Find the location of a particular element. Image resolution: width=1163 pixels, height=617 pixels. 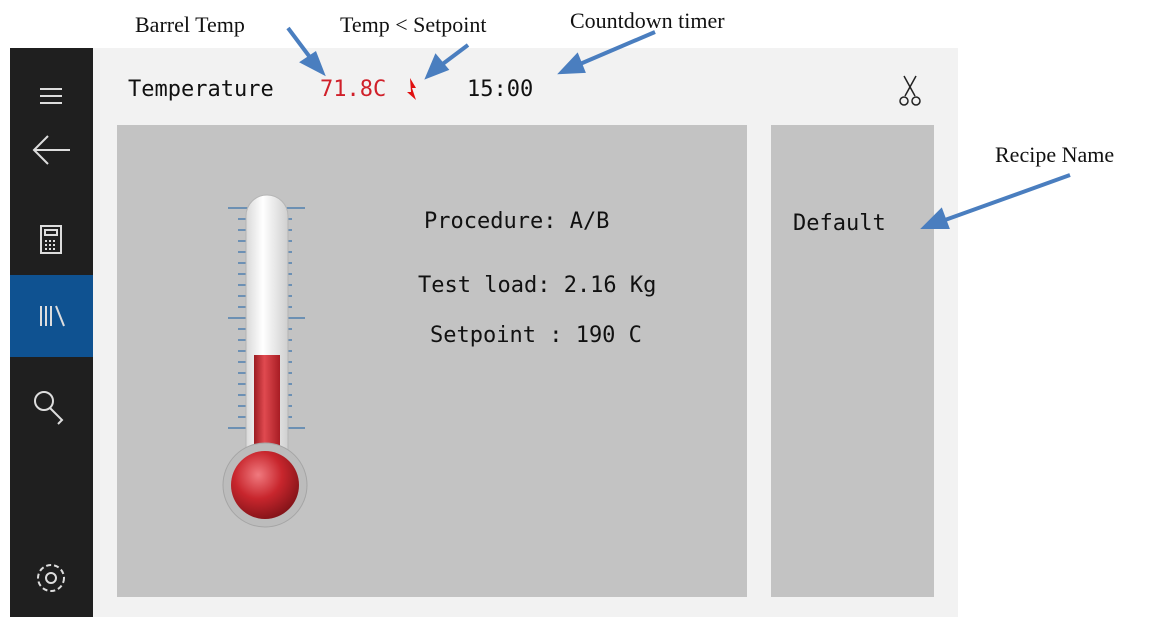

calculator-icon is located at coordinates (51, 239).